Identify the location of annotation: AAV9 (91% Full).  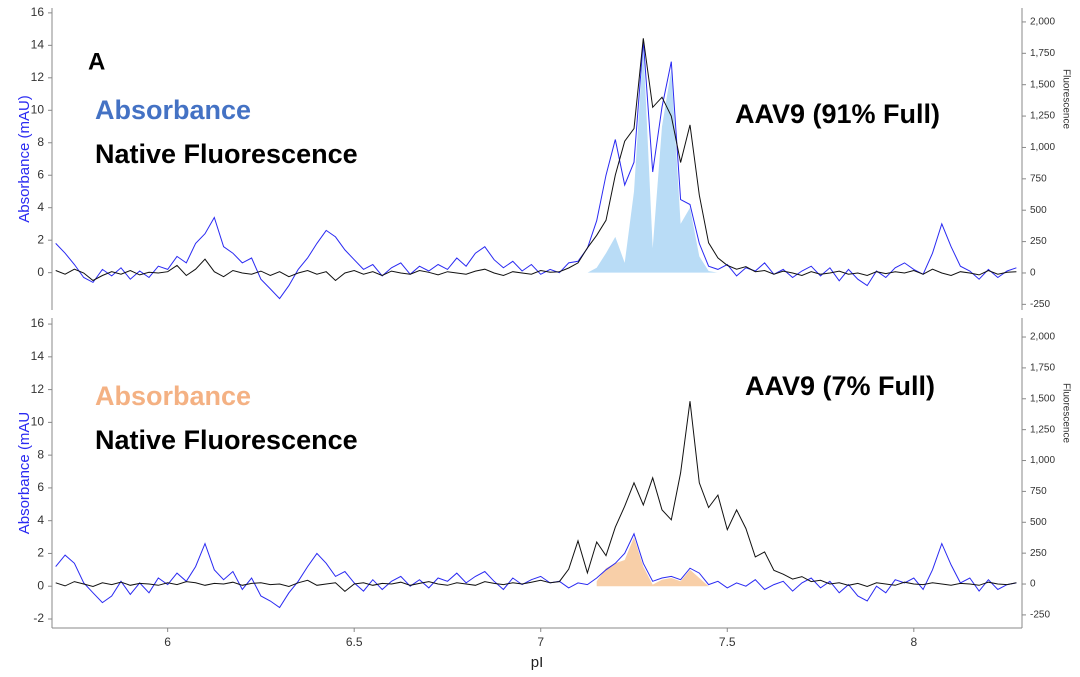
(837, 114).